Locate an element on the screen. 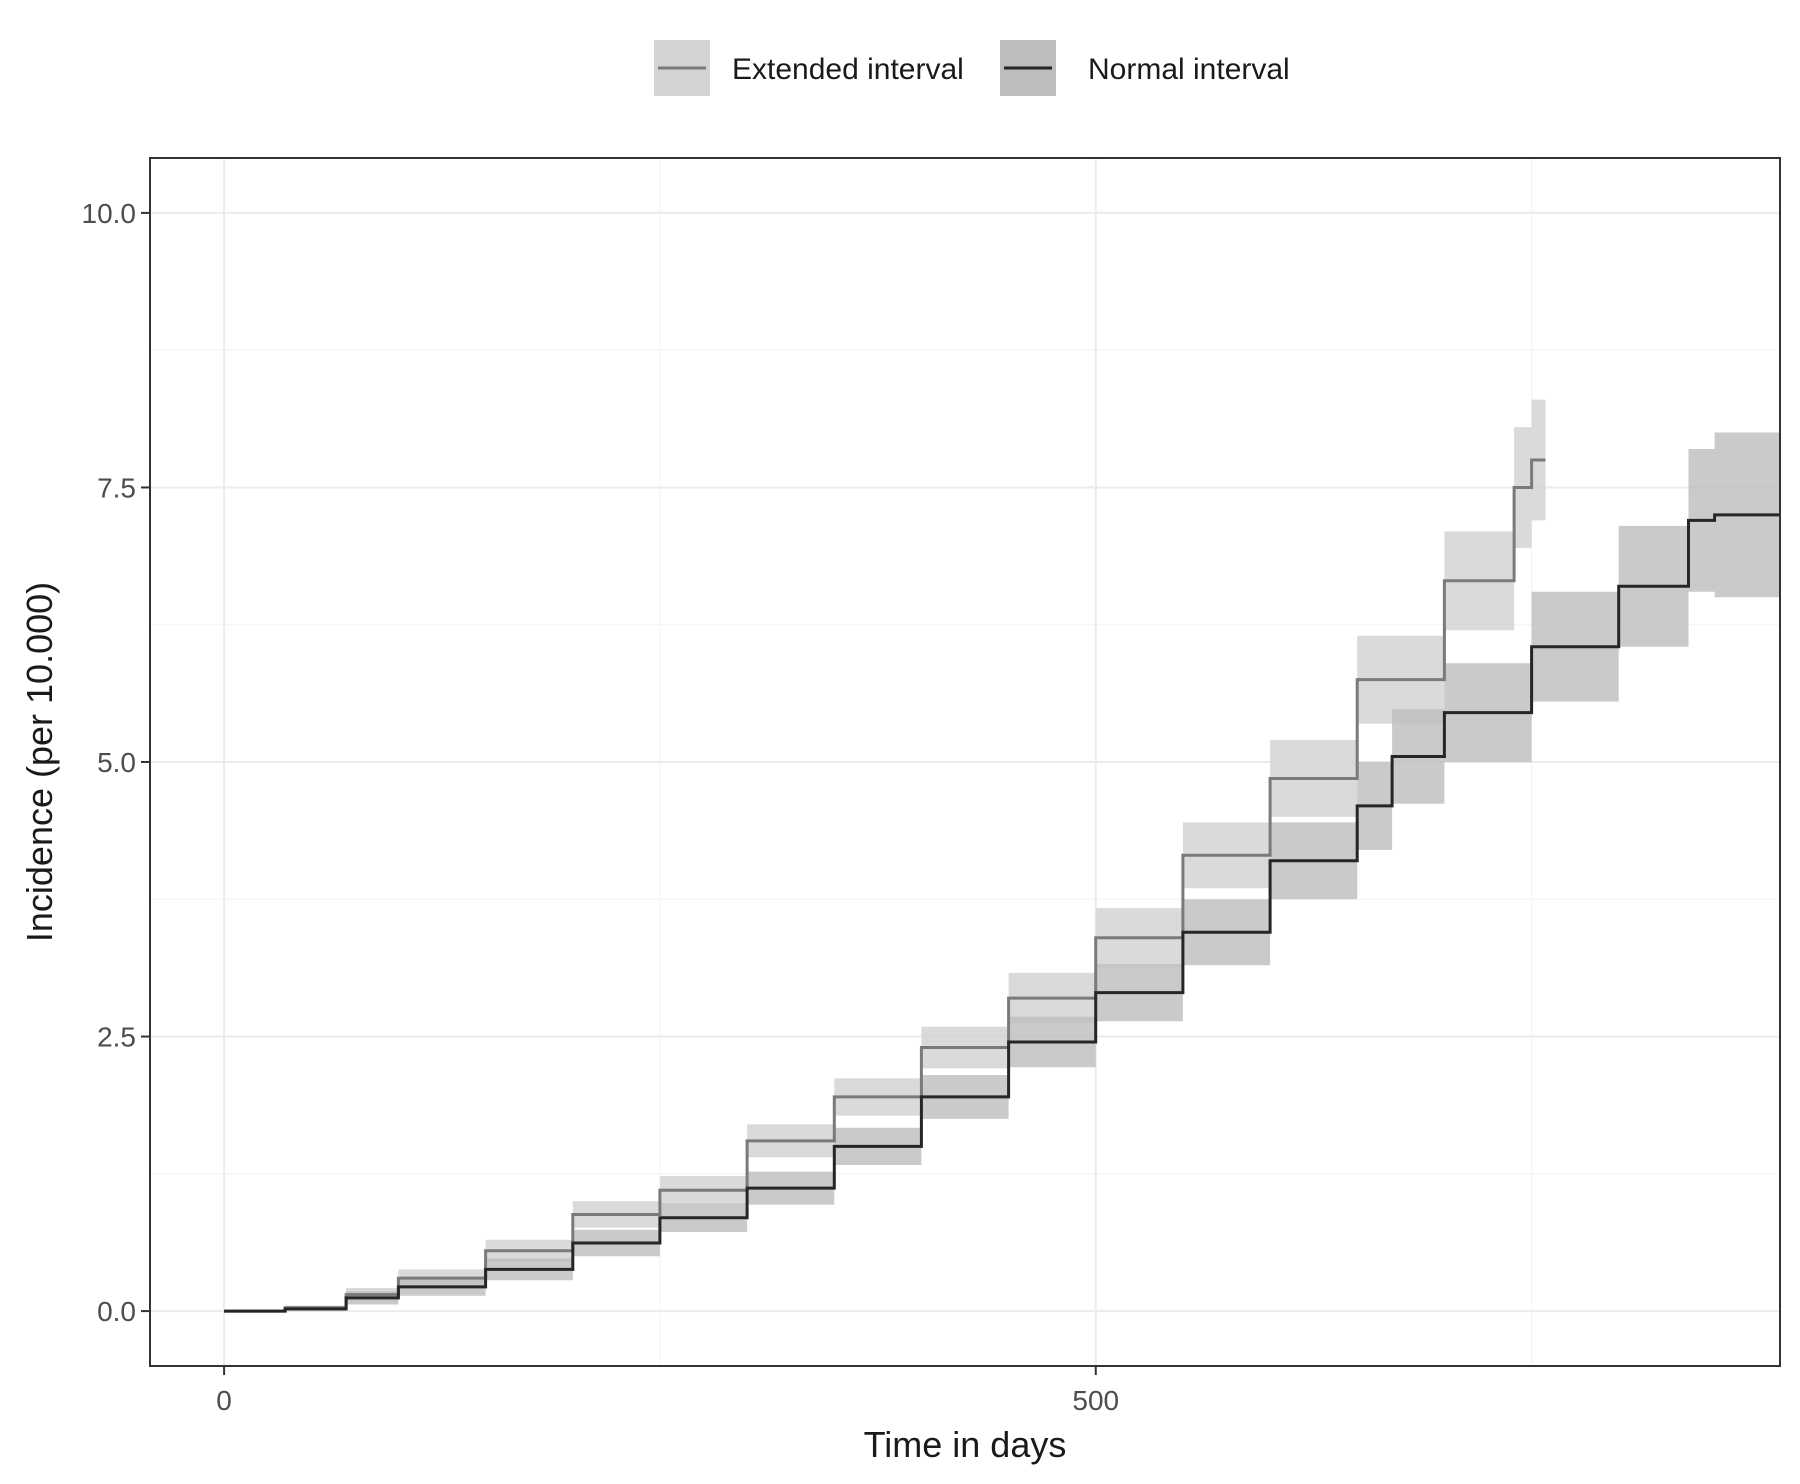  x-axis-title: Time in days is located at coordinates (965, 1444).